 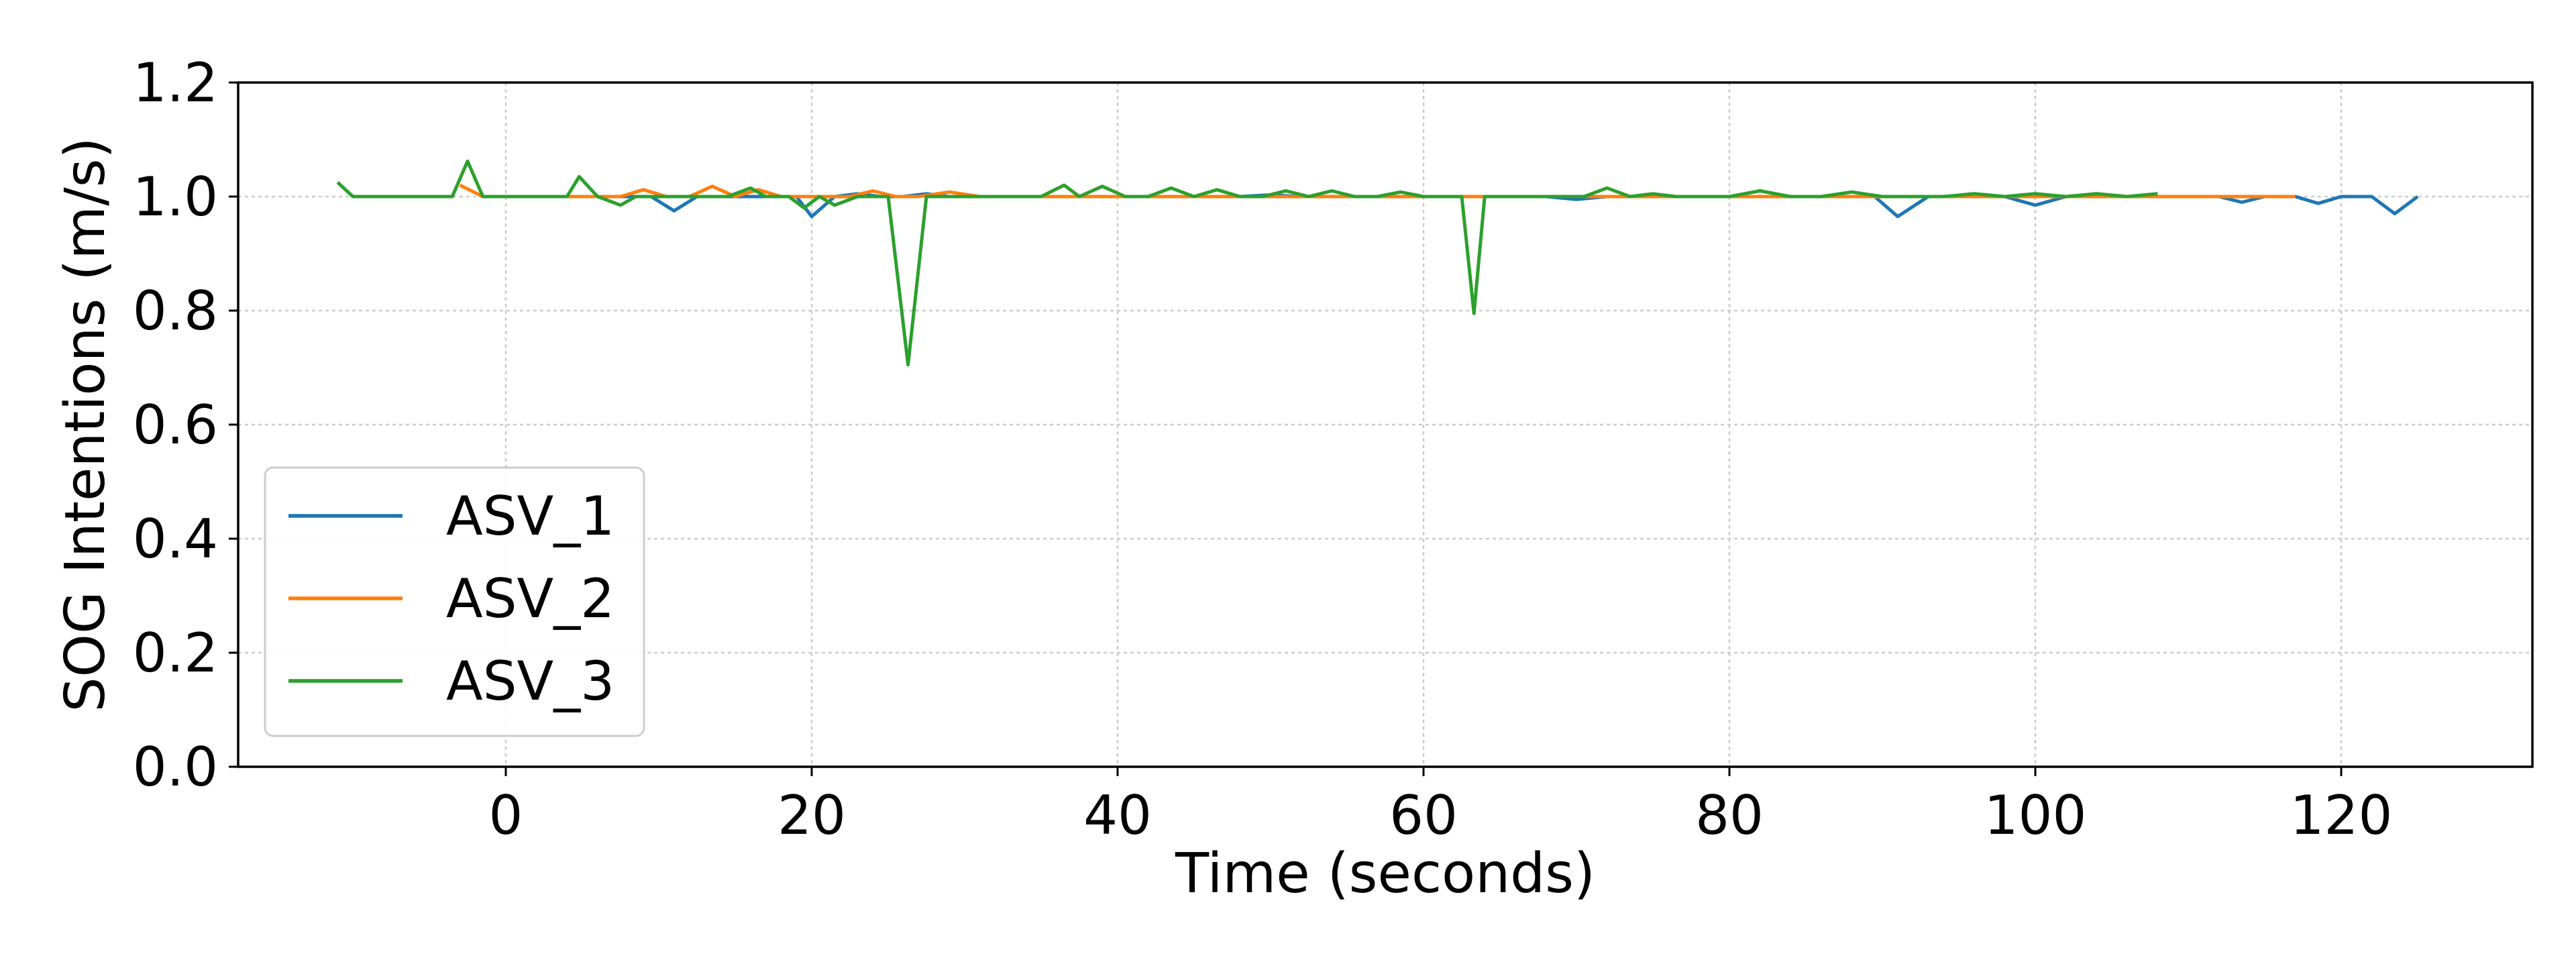 I want to click on y-tick-label: 0.0, so click(x=175, y=767).